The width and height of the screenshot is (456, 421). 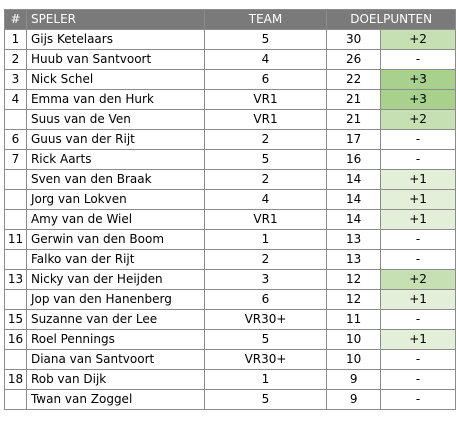 What do you see at coordinates (15, 39) in the screenshot?
I see `rank-cell: 1` at bounding box center [15, 39].